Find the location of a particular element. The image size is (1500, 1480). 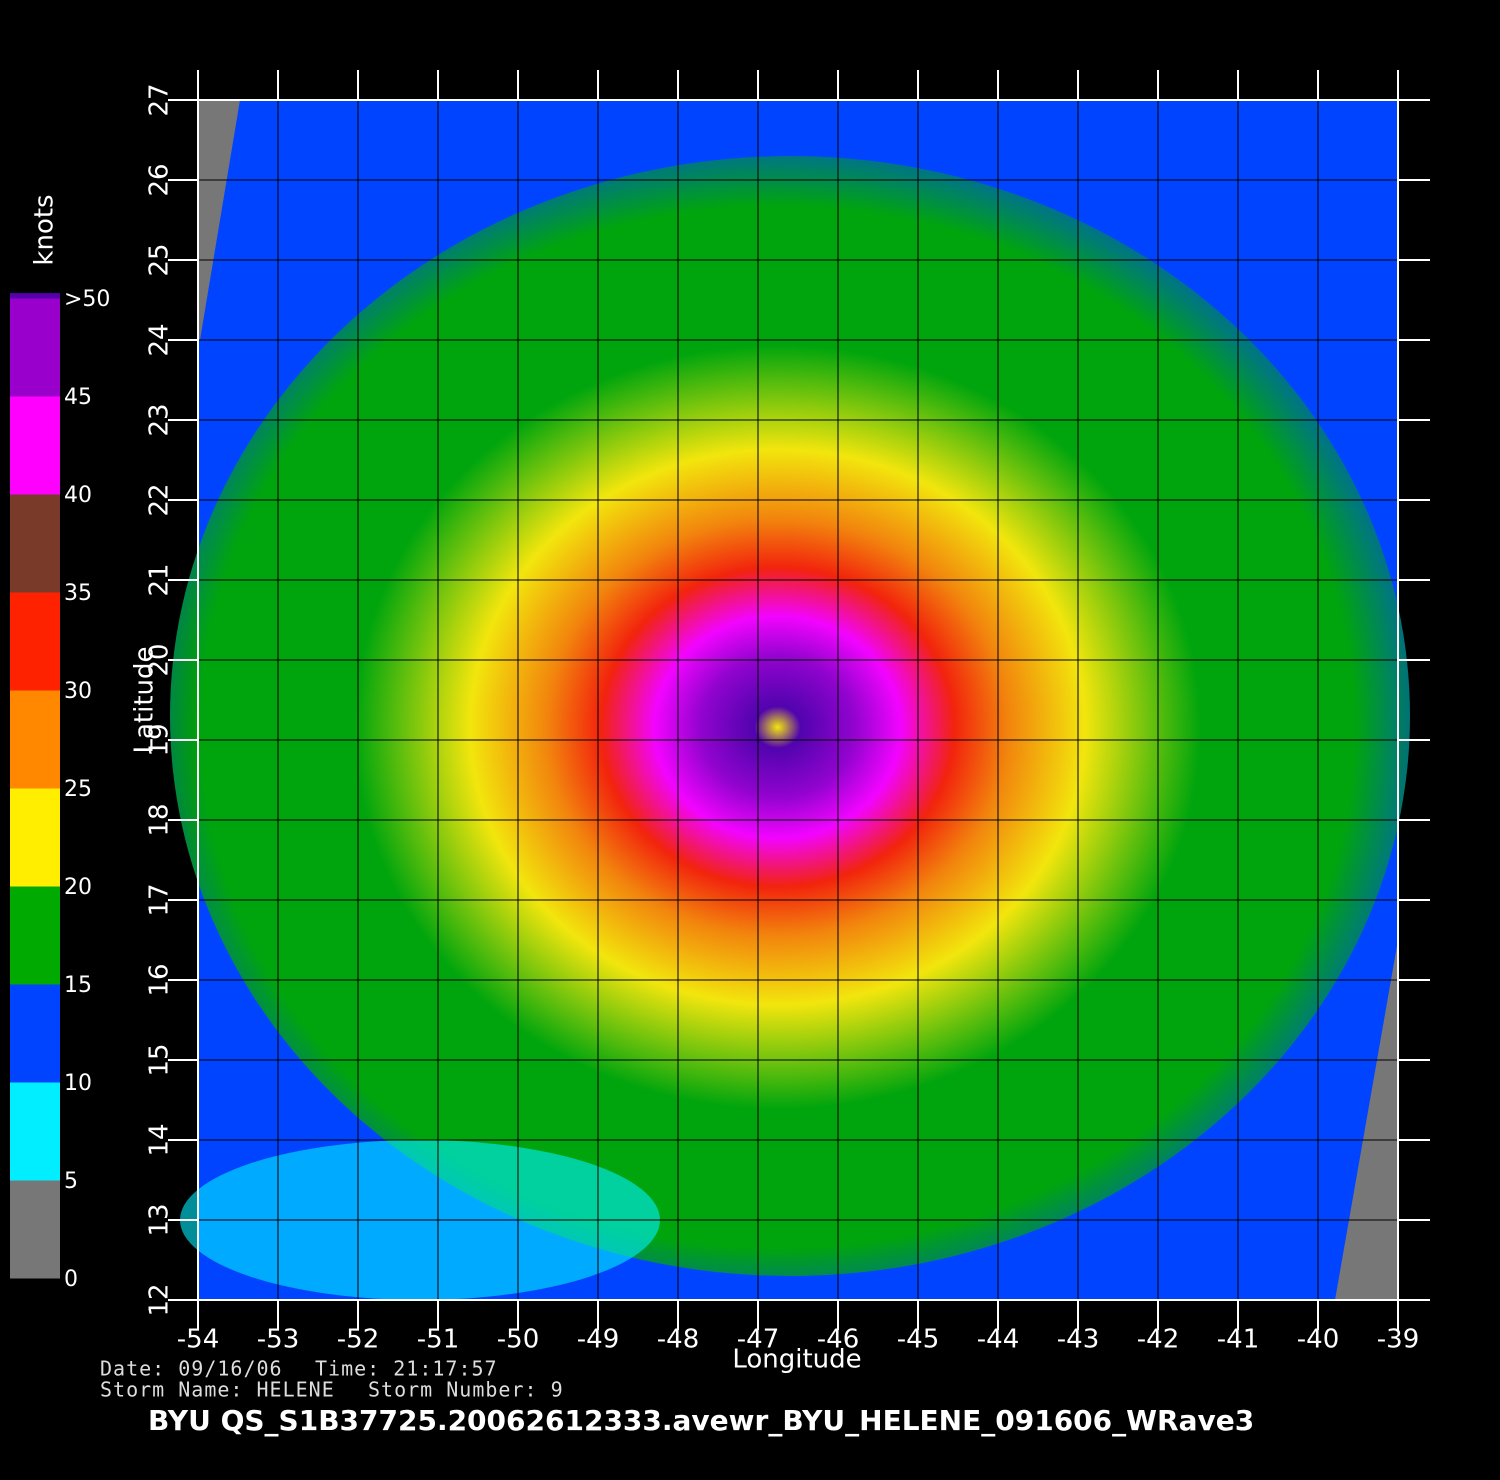

y-tick-label: 23 is located at coordinates (160, 419).